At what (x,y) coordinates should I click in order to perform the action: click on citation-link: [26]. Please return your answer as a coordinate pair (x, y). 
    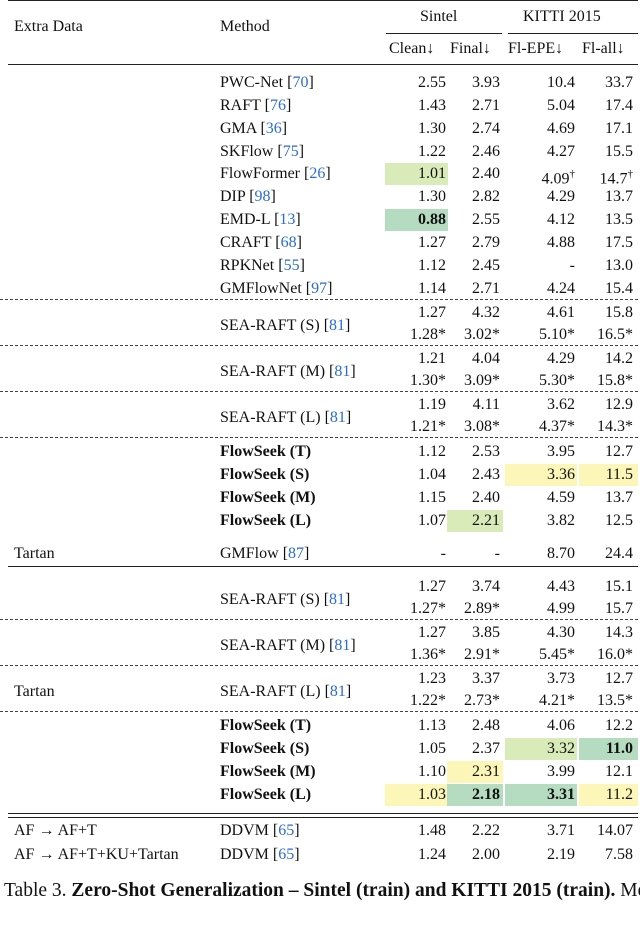
    Looking at the image, I should click on (315, 173).